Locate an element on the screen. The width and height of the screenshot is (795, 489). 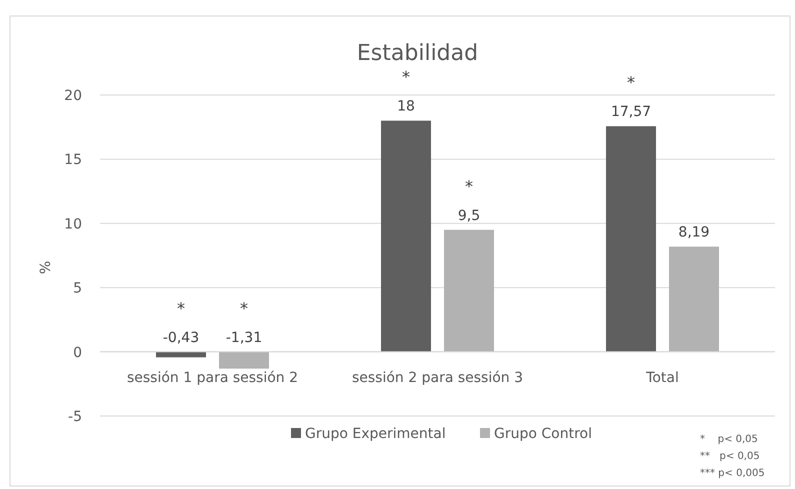
y-tick-label: 20 is located at coordinates (73, 96).